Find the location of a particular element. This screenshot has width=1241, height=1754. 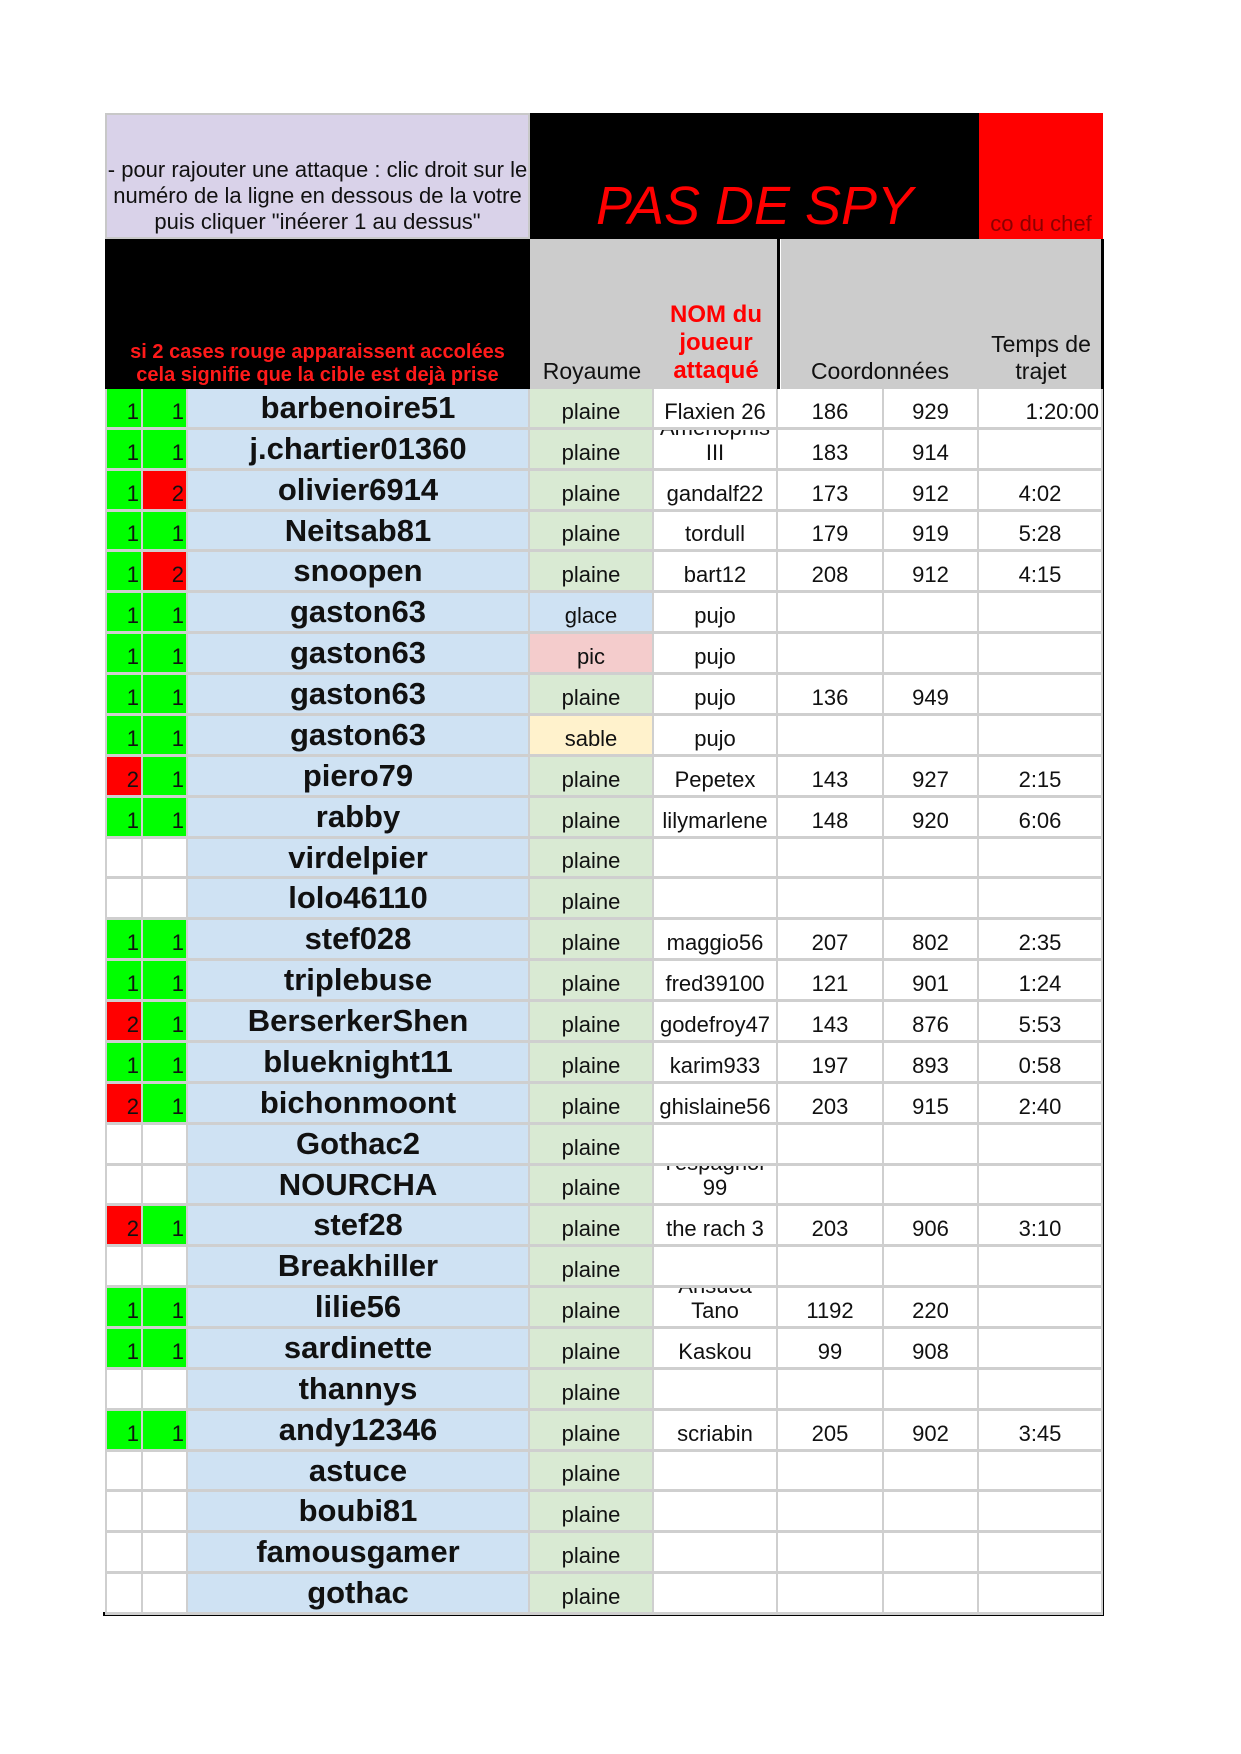

kingdom-cell: glace is located at coordinates (592, 613).